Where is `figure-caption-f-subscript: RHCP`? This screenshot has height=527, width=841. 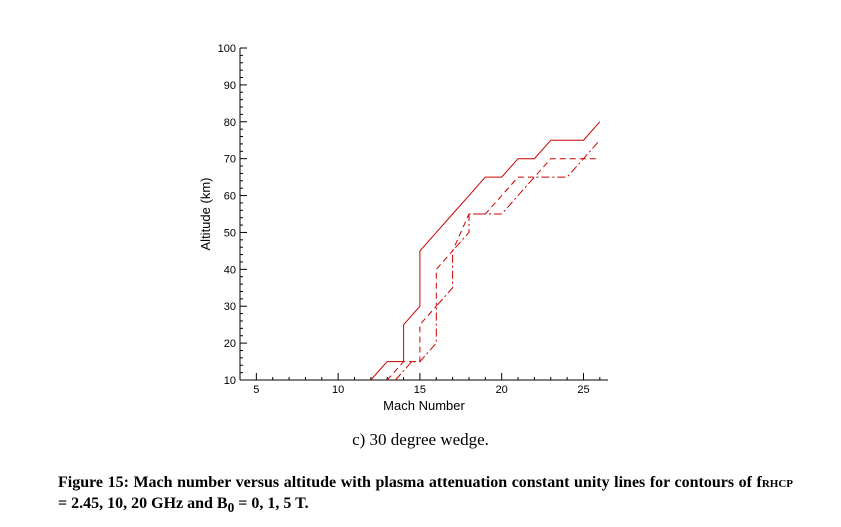
figure-caption-f-subscript: RHCP is located at coordinates (777, 484).